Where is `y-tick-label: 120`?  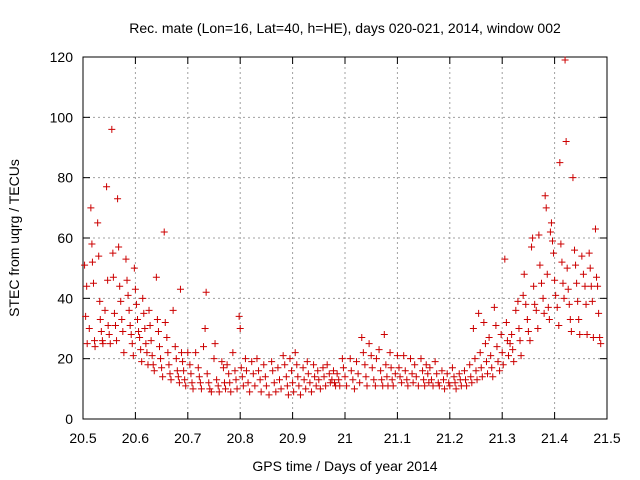
y-tick-label: 120 is located at coordinates (62, 57).